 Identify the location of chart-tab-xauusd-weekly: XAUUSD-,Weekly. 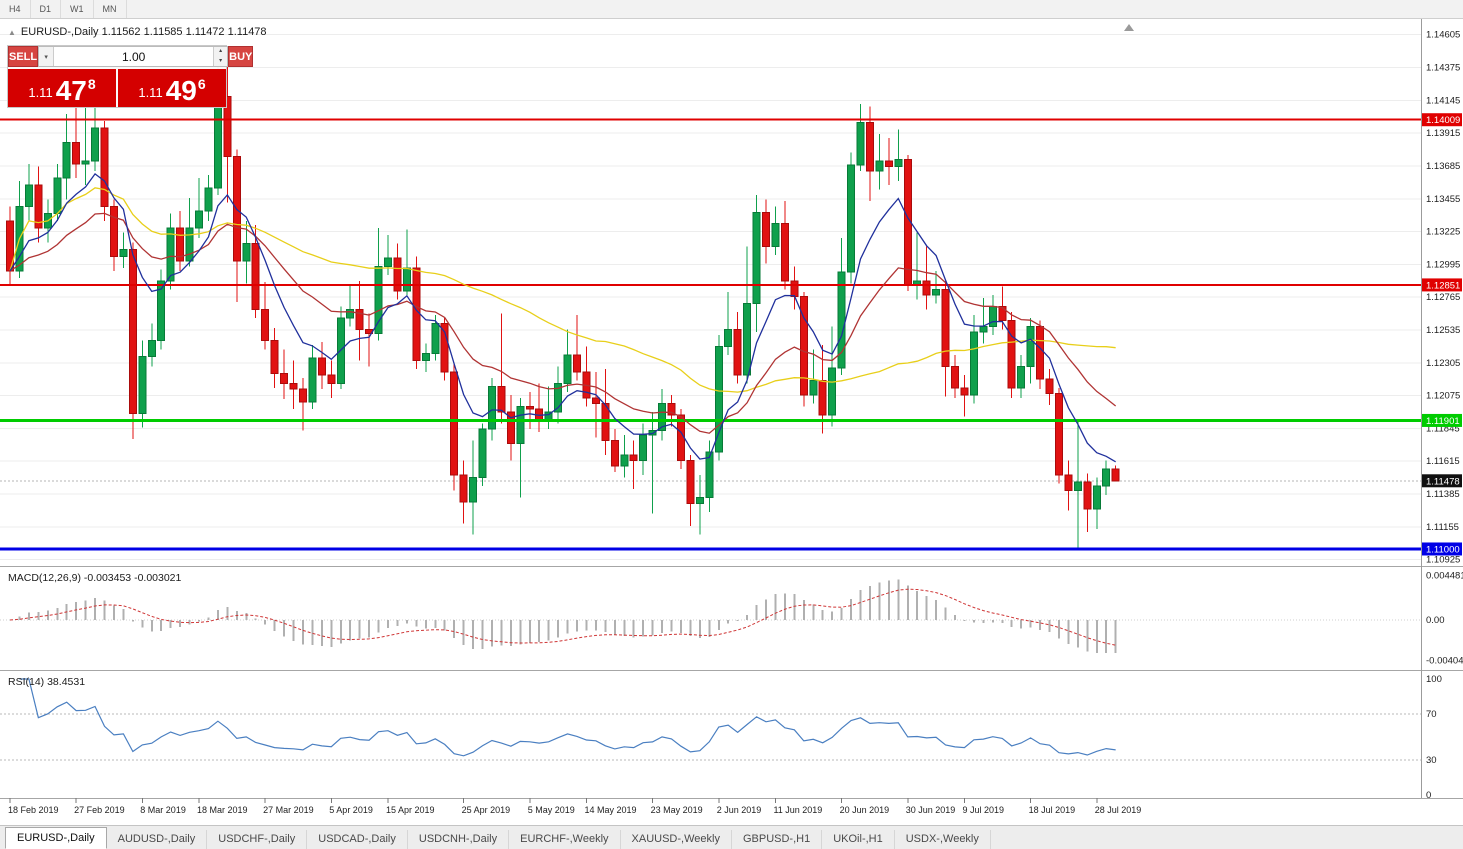
(676, 839).